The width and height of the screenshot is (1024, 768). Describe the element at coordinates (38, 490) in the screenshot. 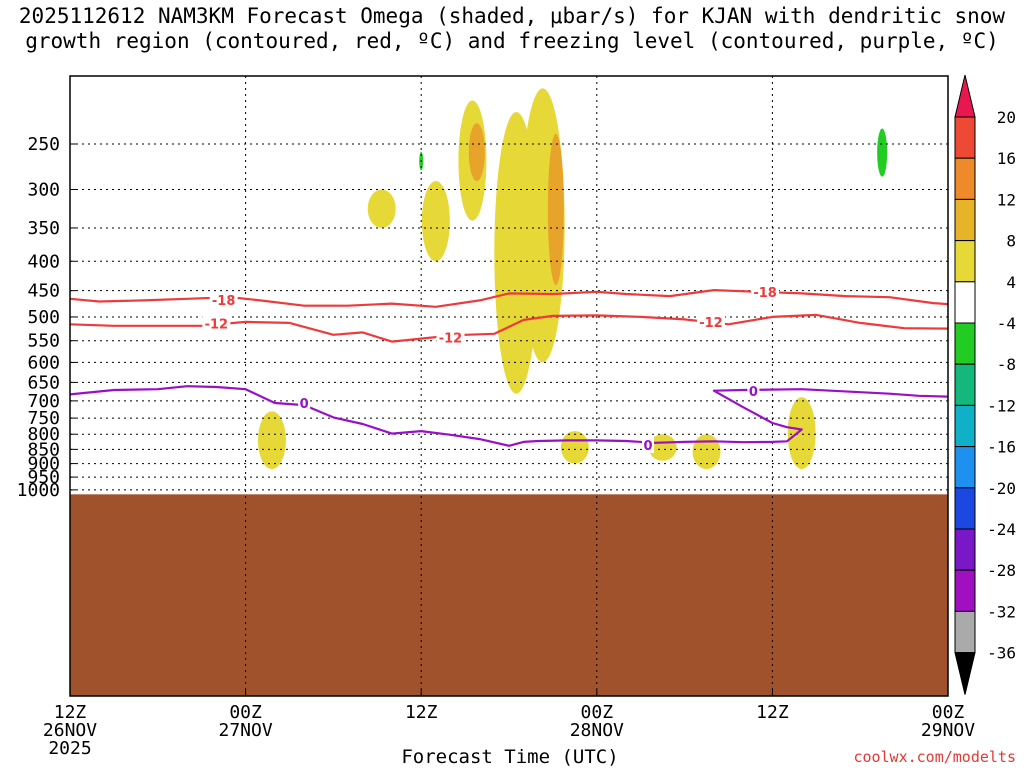

I see `y-tick-label-1000: 1000` at that location.